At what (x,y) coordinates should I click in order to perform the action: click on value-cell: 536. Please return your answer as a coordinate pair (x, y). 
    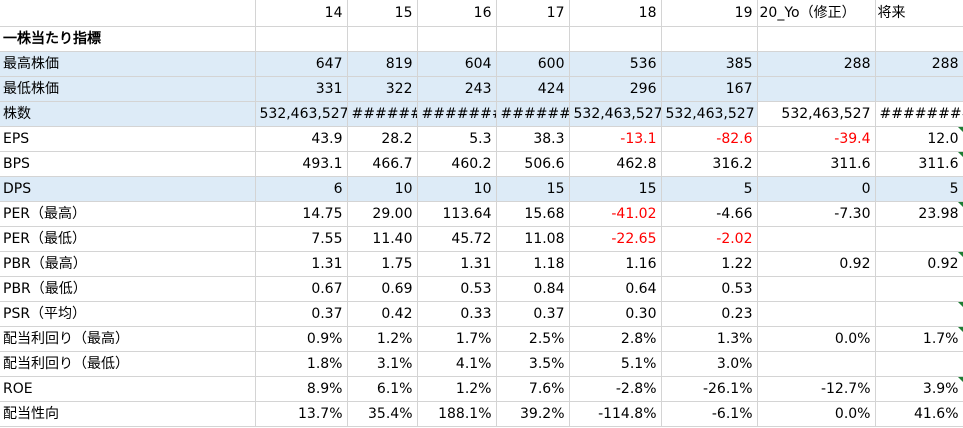
    Looking at the image, I should click on (615, 64).